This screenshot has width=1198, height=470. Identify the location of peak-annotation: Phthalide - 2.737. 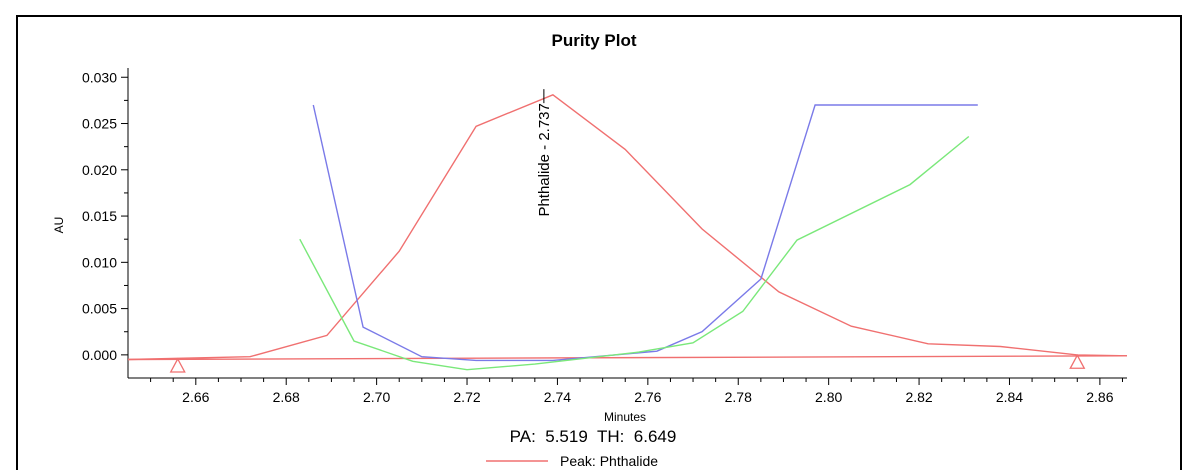
(544, 153).